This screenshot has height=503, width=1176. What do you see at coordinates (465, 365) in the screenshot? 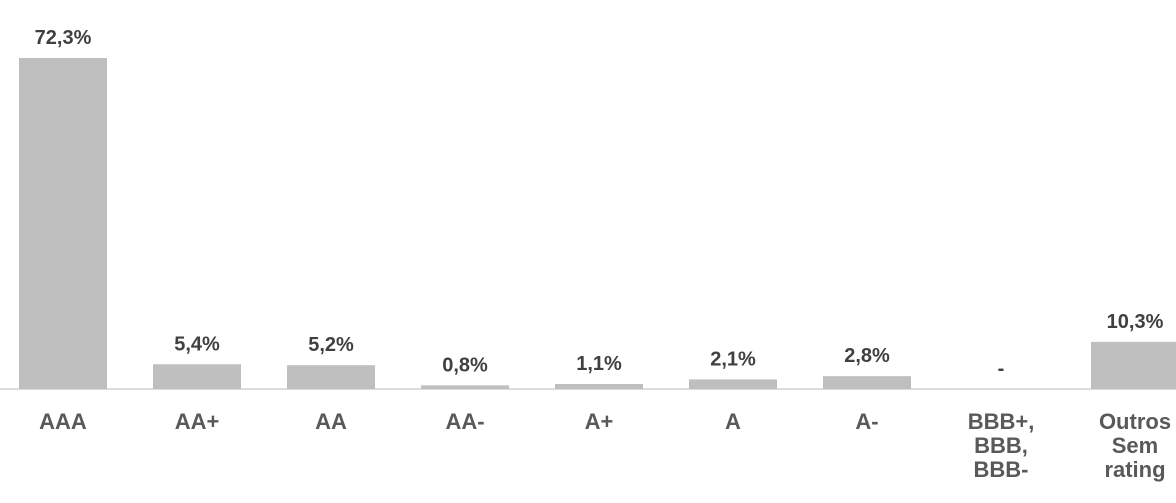
I see `value-label: 0,8%` at bounding box center [465, 365].